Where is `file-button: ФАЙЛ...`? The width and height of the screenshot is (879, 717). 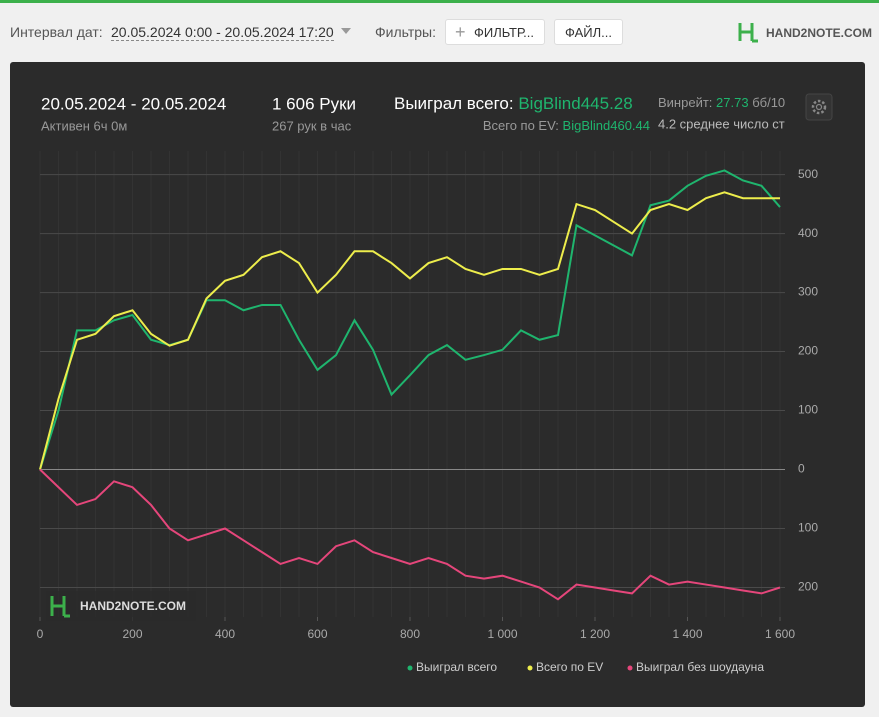 file-button: ФАЙЛ... is located at coordinates (588, 32).